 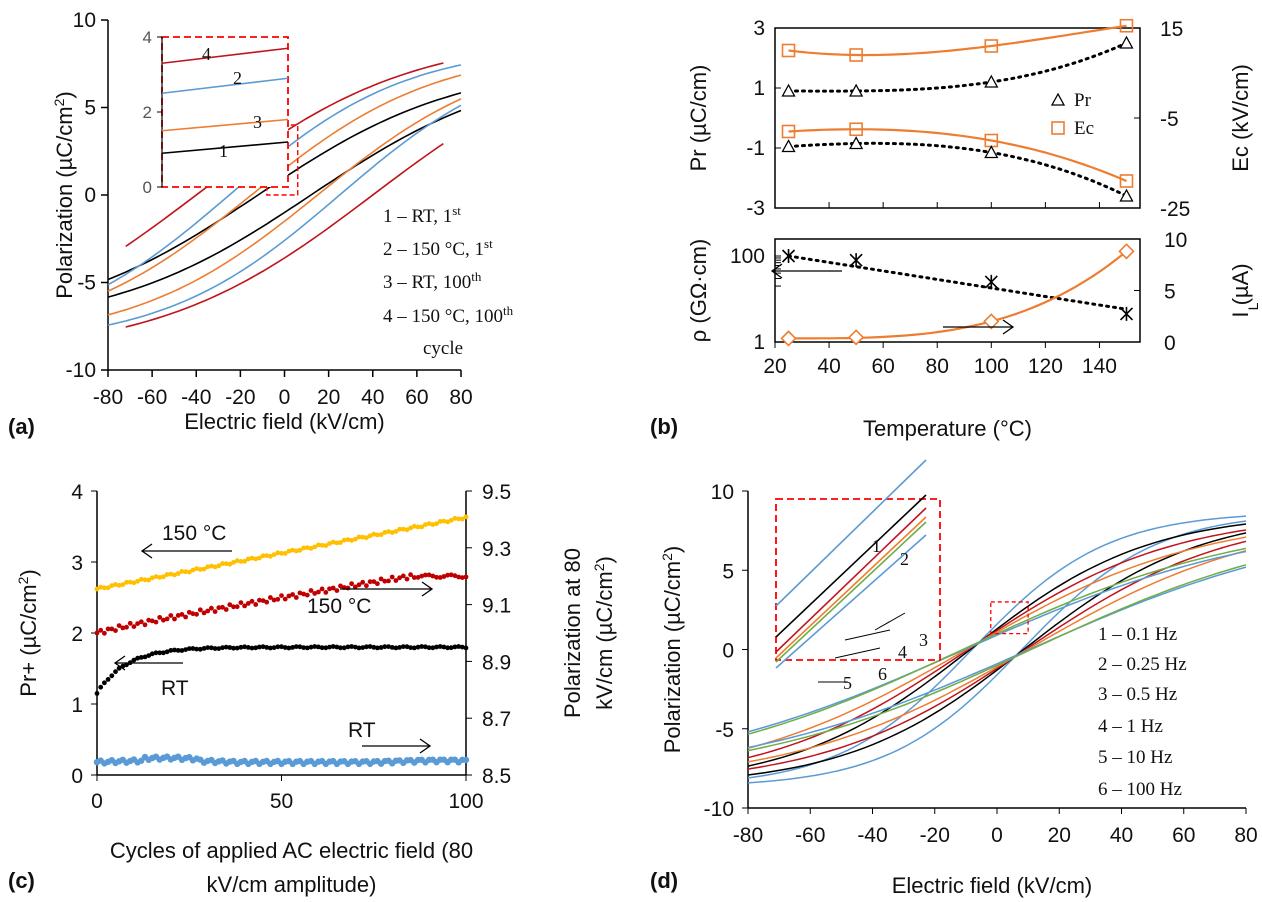 What do you see at coordinates (460, 397) in the screenshot?
I see `x-tick-label: 80` at bounding box center [460, 397].